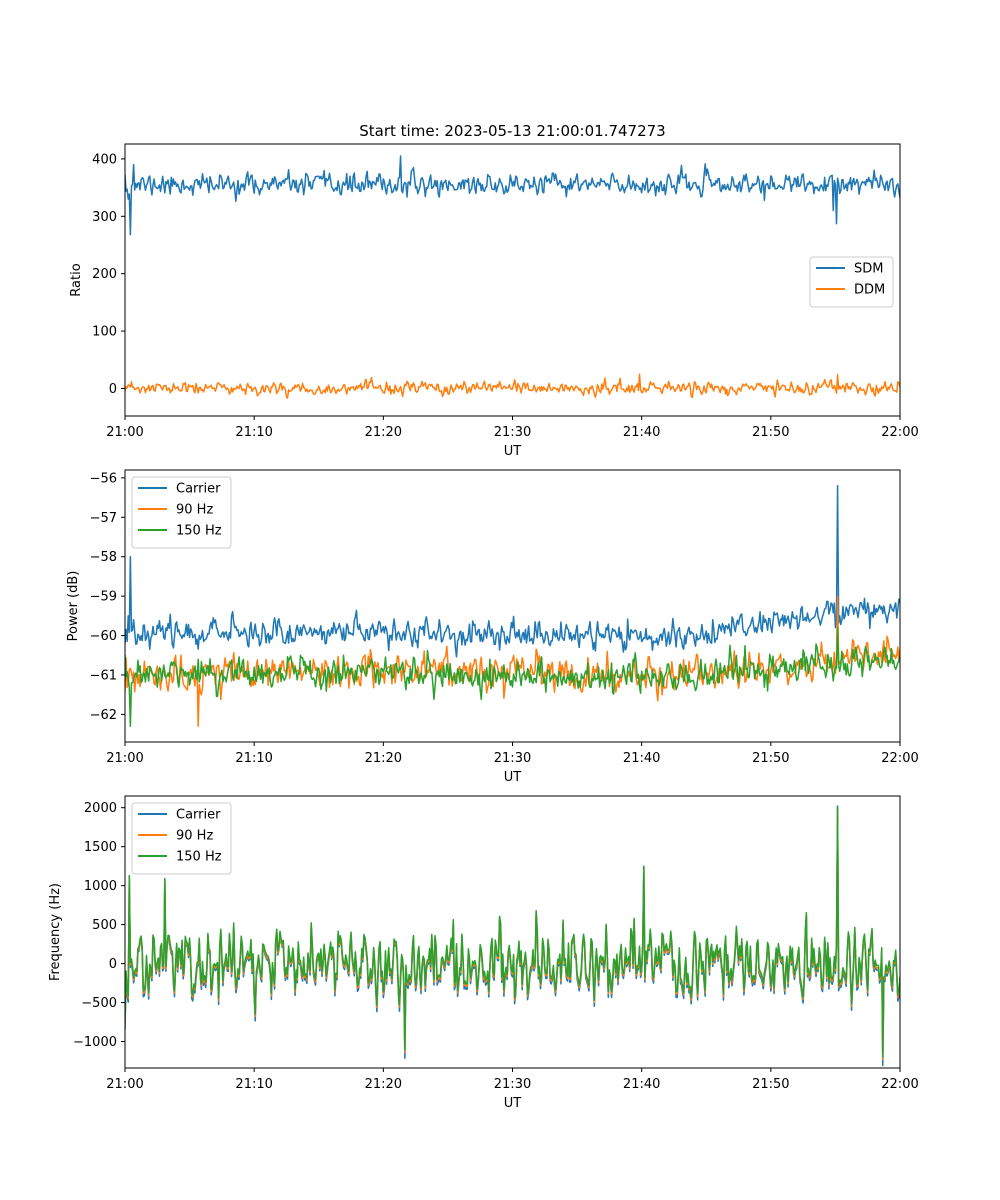 This screenshot has width=1000, height=1200. I want to click on y-axis-label: Power (dB), so click(73, 606).